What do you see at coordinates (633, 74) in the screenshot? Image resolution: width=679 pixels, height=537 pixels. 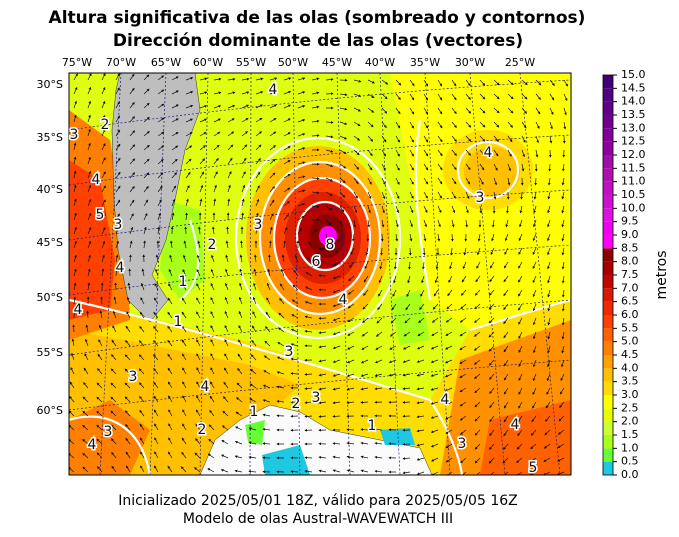 I see `colorbar-tick-label: 15.0` at bounding box center [633, 74].